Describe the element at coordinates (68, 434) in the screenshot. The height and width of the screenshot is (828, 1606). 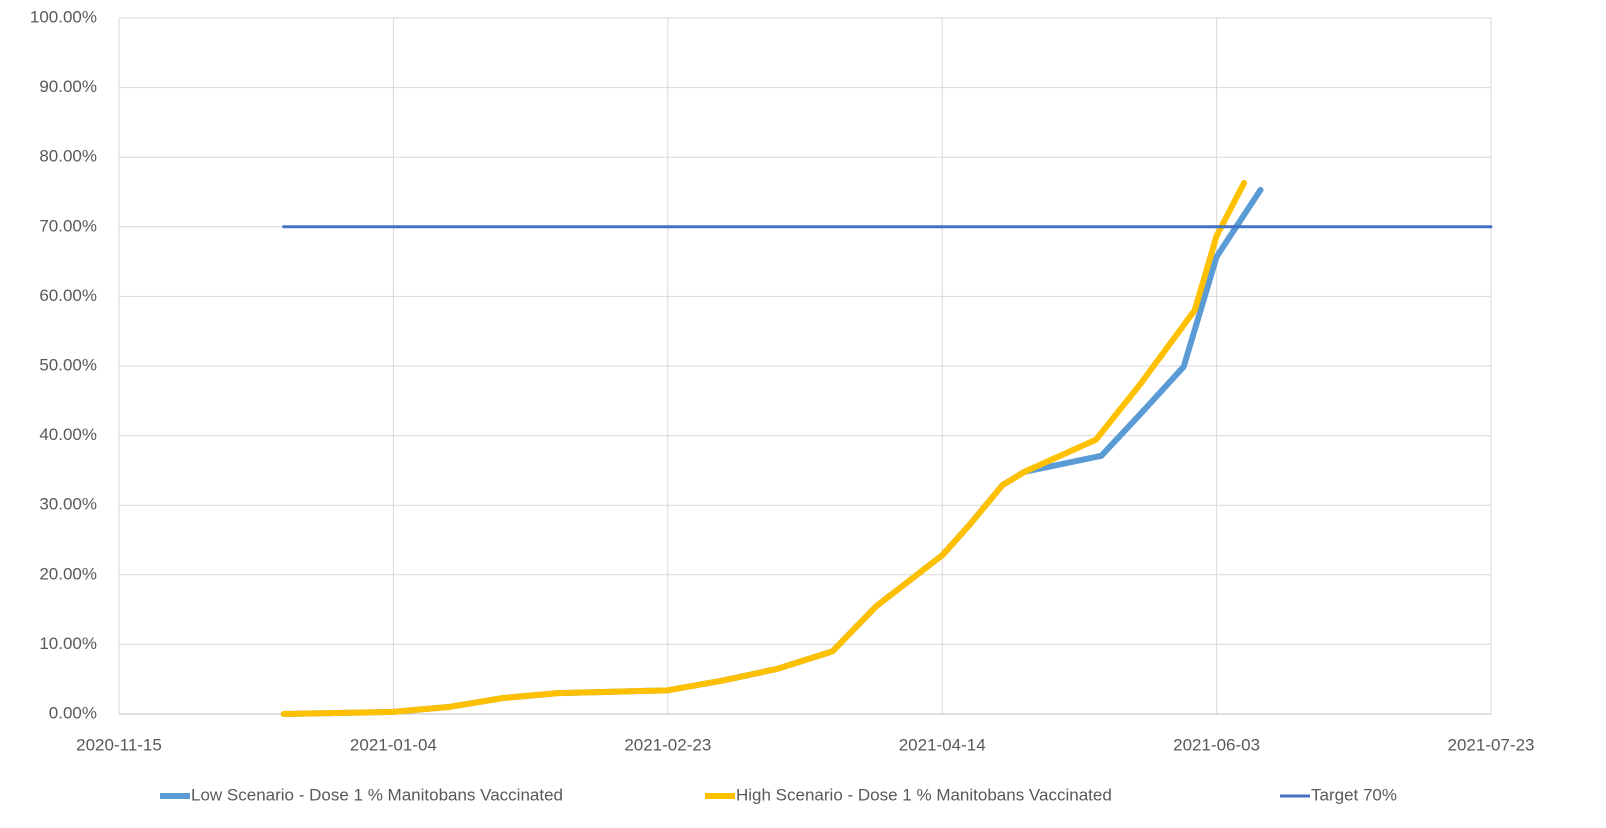
I see `y-tick-label: 40.00%` at that location.